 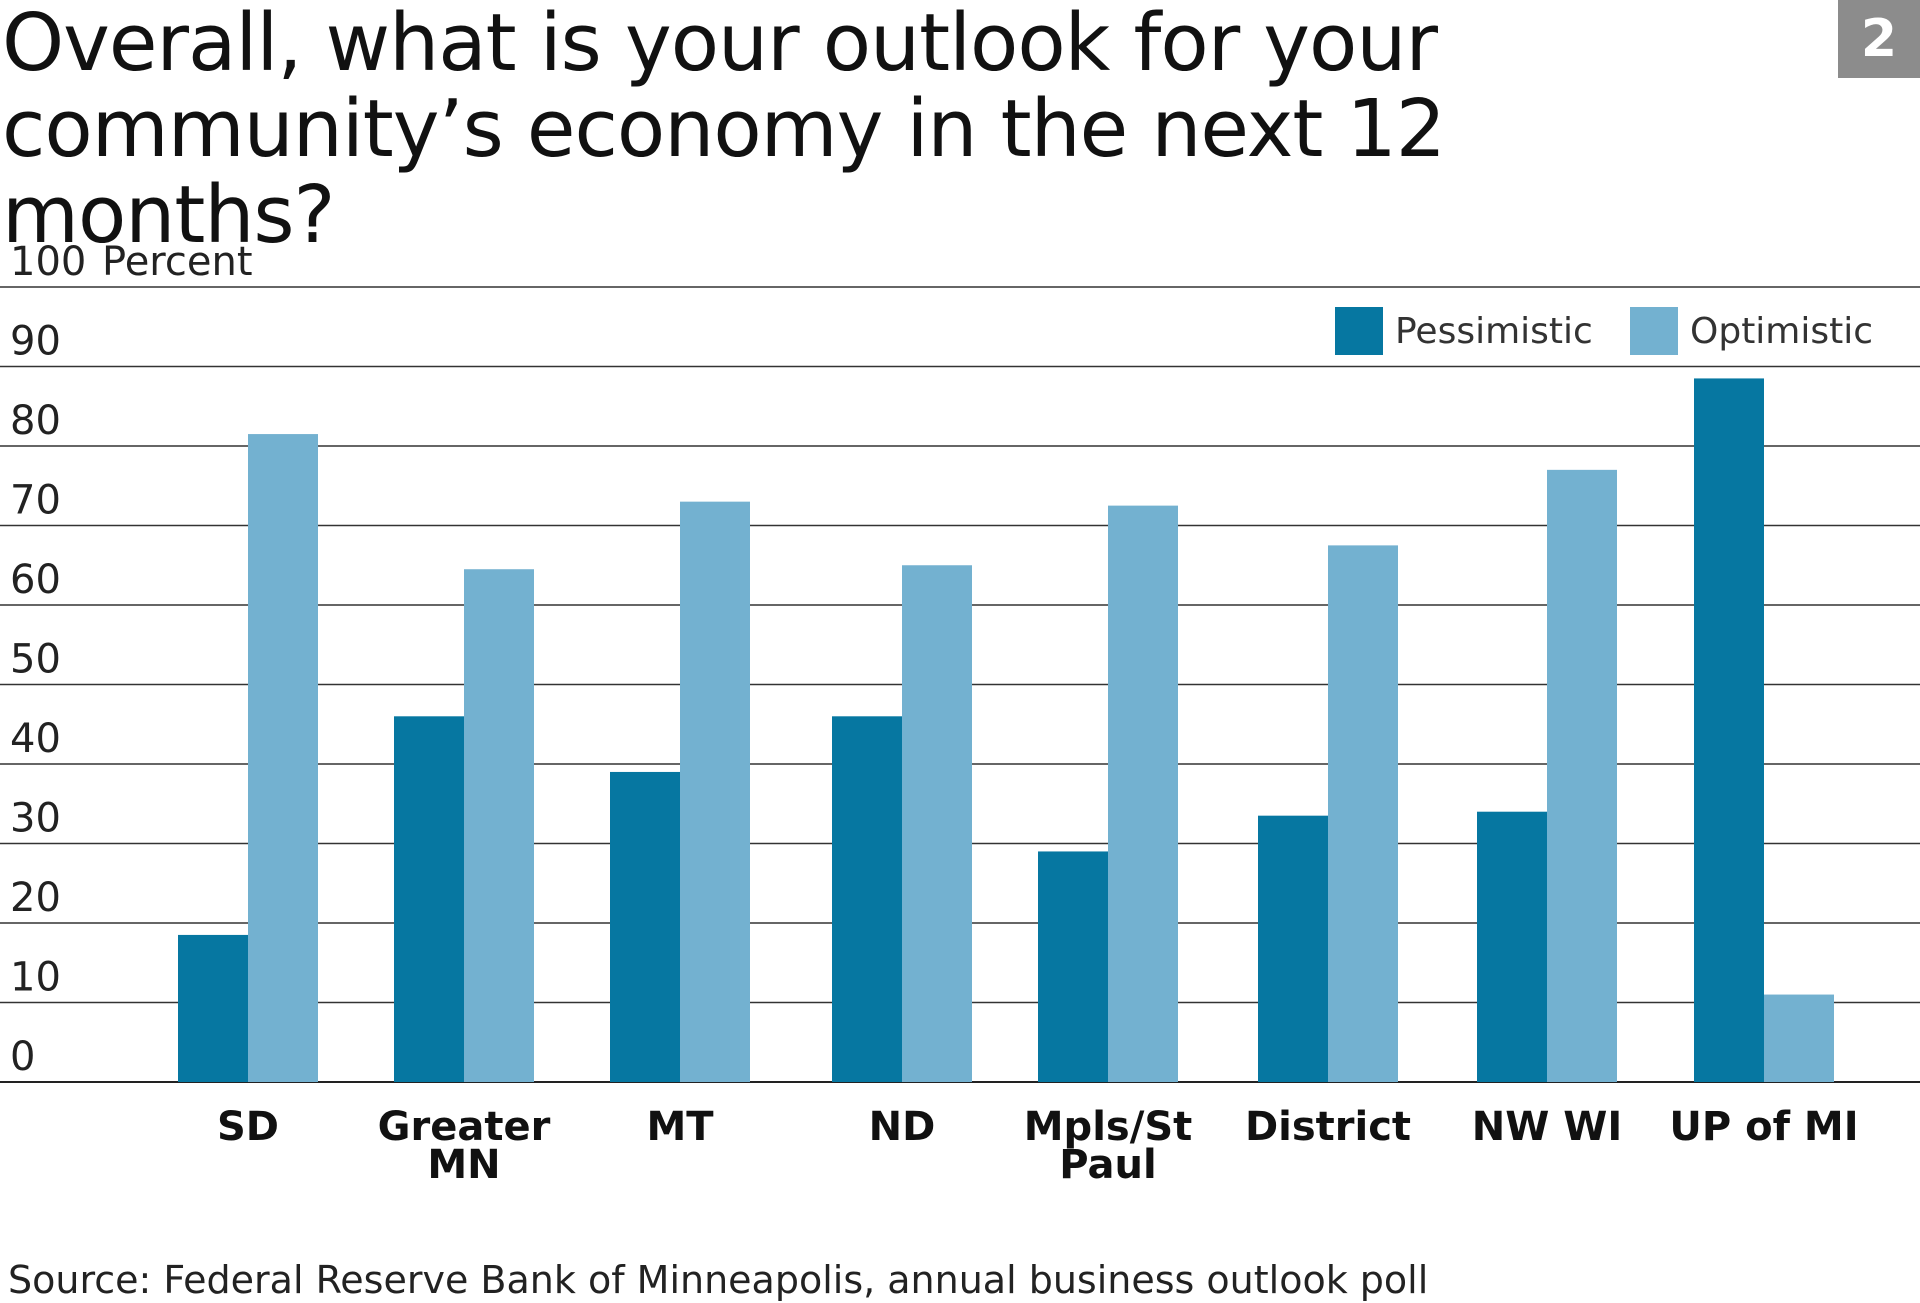 I want to click on y-tick-label-100: 100, so click(x=48, y=262).